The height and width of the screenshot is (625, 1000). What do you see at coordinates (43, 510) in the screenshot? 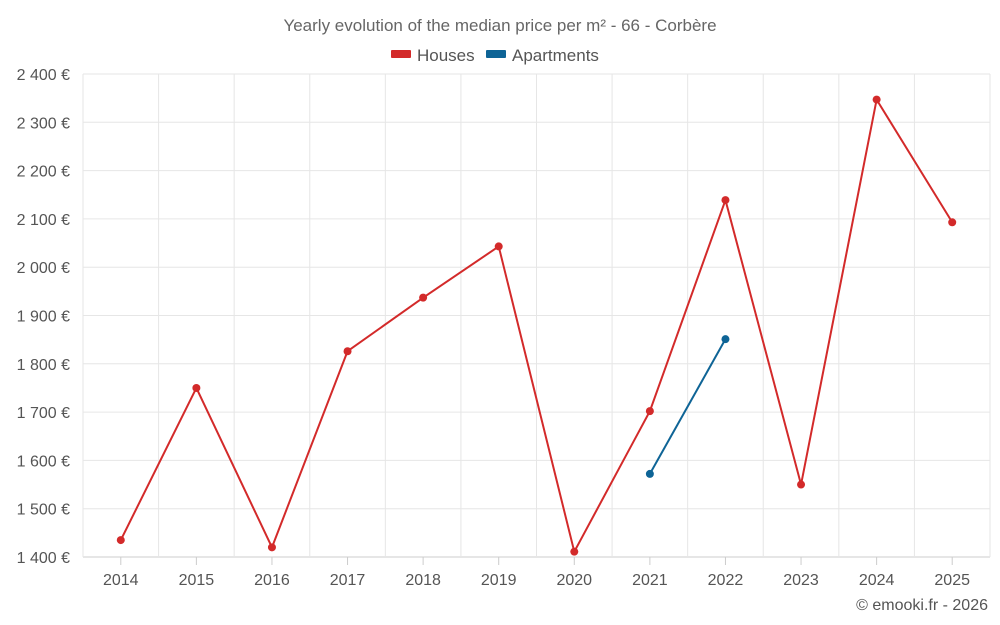
I see `y-tick-label: 1 500 €` at bounding box center [43, 510].